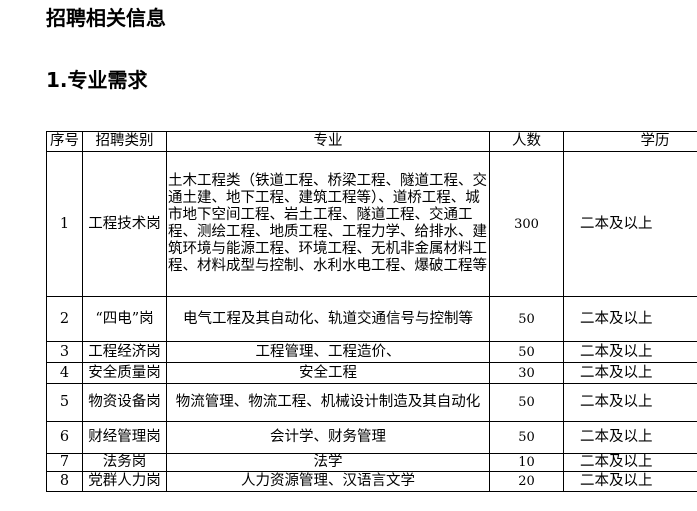 This screenshot has height=511, width=697. I want to click on table-cell: 3, so click(64, 352).